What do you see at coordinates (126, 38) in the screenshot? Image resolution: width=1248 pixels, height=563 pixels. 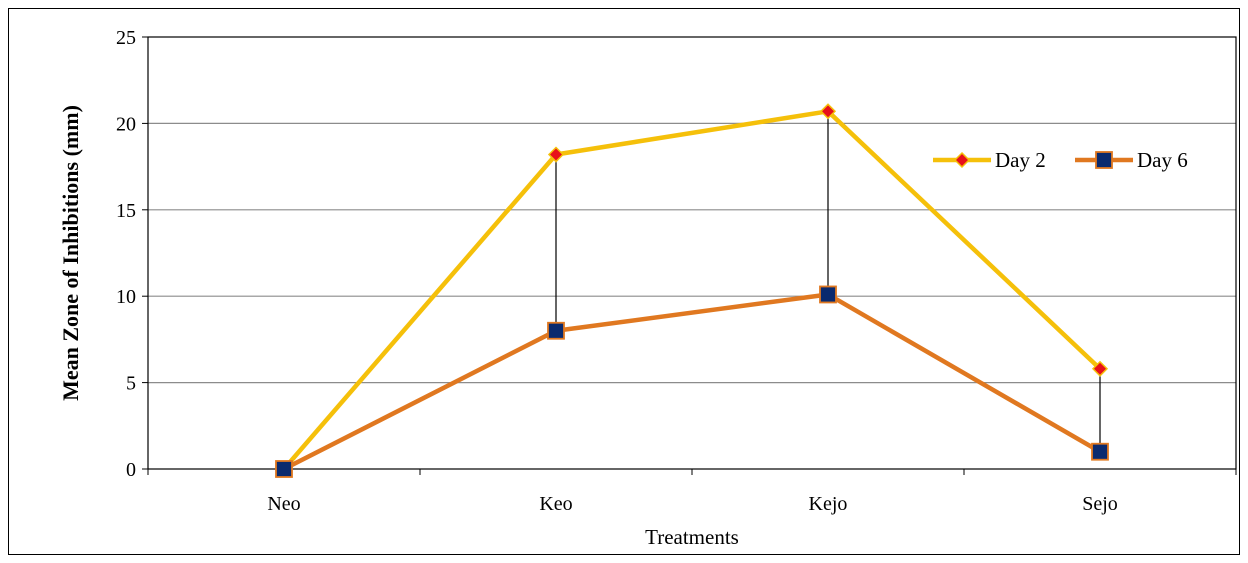 I see `y-tick-label: 25` at bounding box center [126, 38].